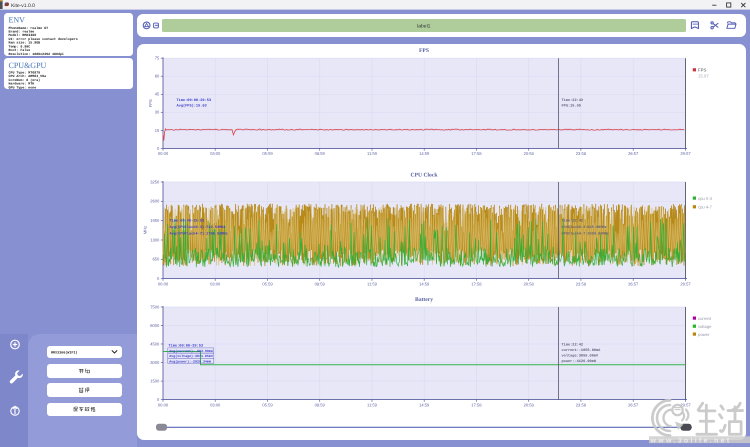 The image size is (750, 447). What do you see at coordinates (705, 326) in the screenshot?
I see `svg-text: voltage` at bounding box center [705, 326].